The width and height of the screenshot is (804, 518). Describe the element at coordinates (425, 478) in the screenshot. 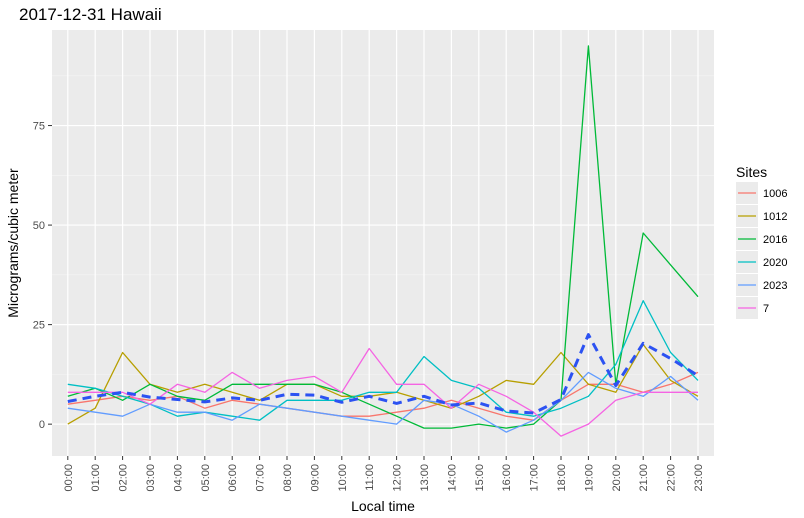

I see `x-tick-label: 13:00` at that location.